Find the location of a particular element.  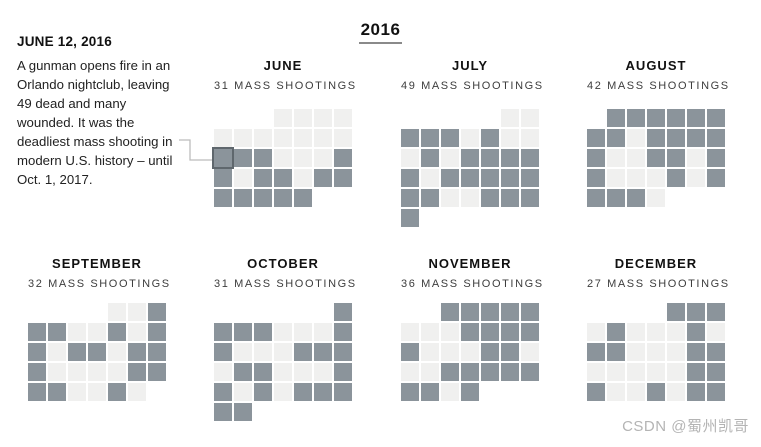

month-subtitle: 31 MASS SHOOTINGS is located at coordinates (285, 284).